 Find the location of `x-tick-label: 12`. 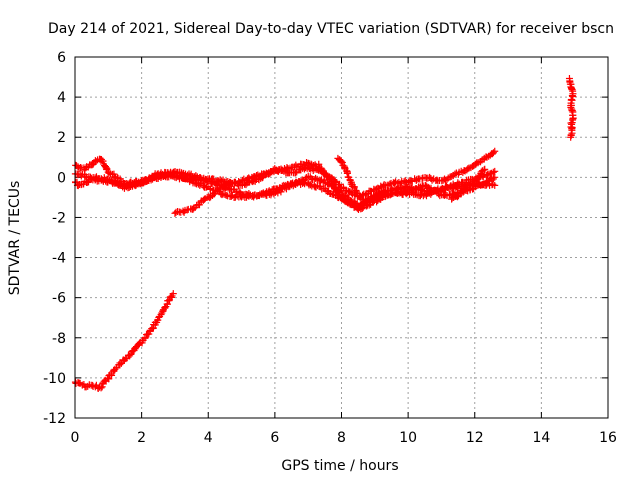

x-tick-label: 12 is located at coordinates (475, 438).